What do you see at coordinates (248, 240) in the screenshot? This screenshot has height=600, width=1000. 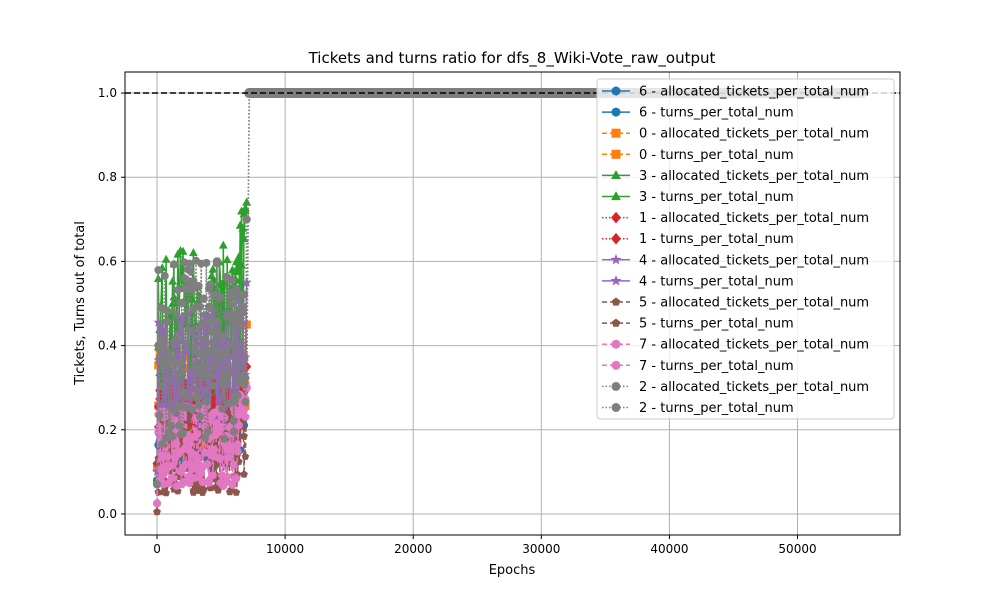 I see `series-line` at bounding box center [248, 240].